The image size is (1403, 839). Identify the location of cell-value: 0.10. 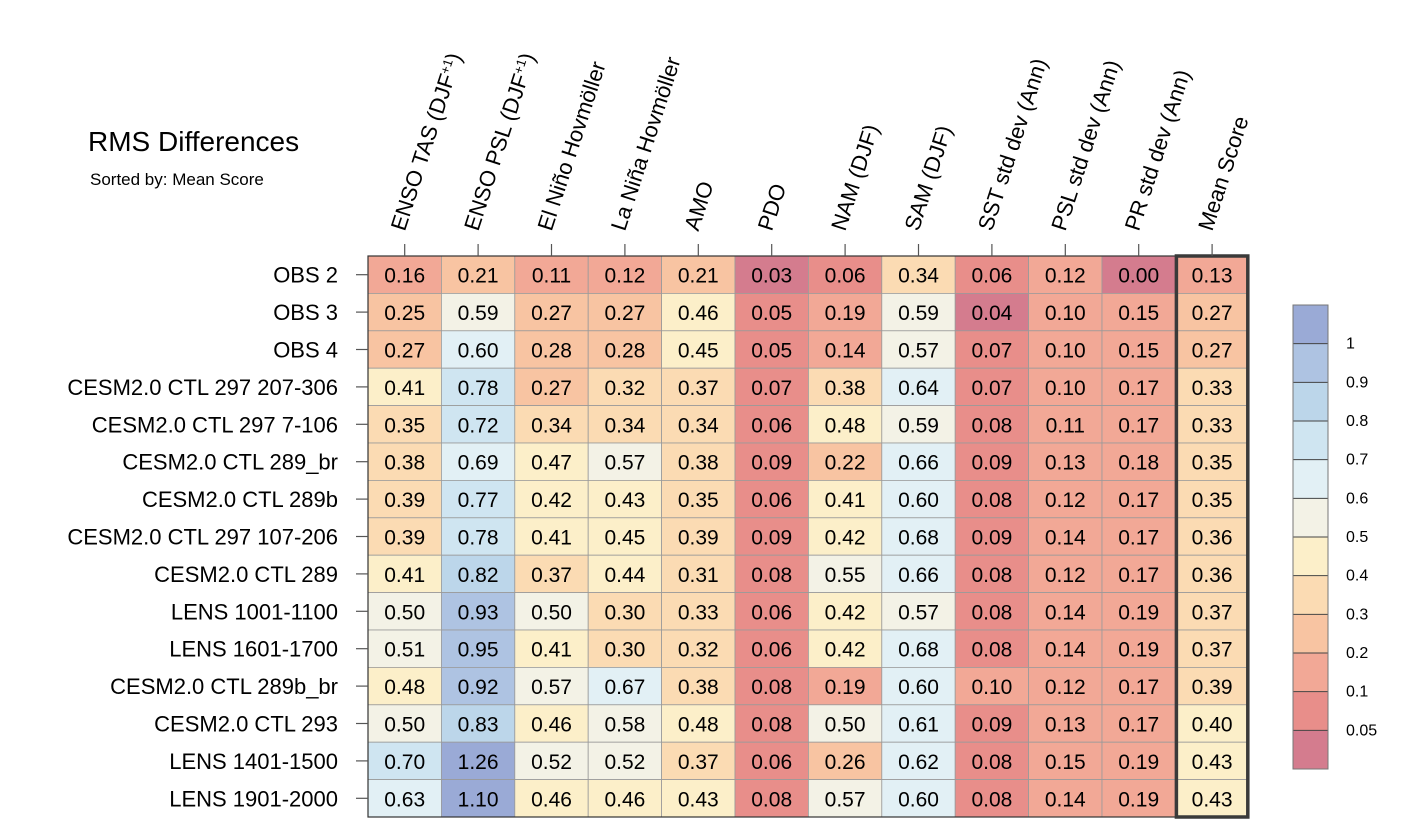
(991, 687).